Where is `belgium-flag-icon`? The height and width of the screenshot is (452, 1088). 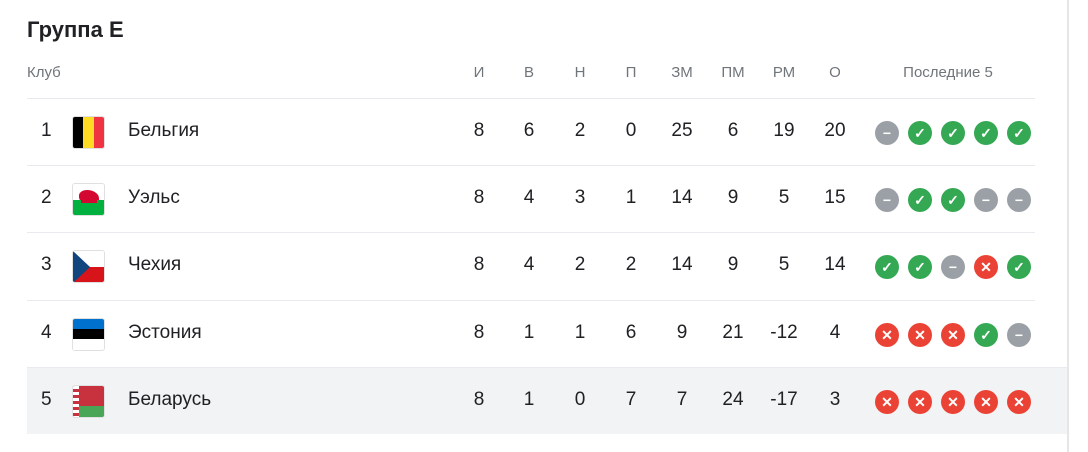
belgium-flag-icon is located at coordinates (88, 132).